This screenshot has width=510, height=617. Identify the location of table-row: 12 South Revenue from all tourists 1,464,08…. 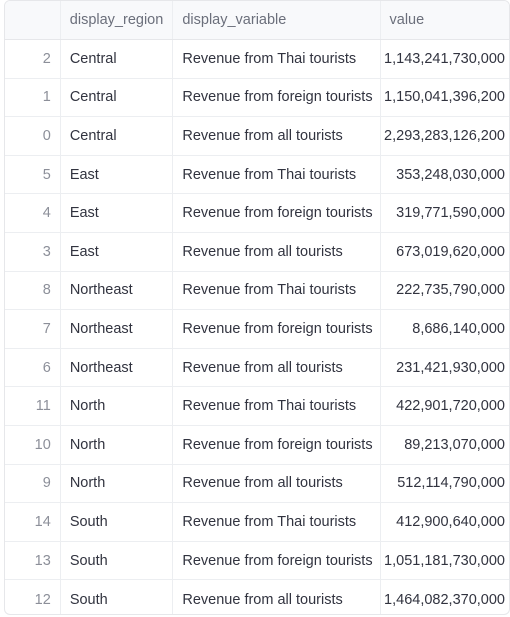
(257, 597).